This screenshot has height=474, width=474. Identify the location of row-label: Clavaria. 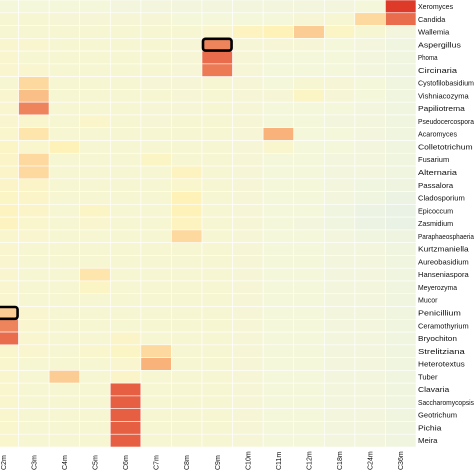
(434, 389).